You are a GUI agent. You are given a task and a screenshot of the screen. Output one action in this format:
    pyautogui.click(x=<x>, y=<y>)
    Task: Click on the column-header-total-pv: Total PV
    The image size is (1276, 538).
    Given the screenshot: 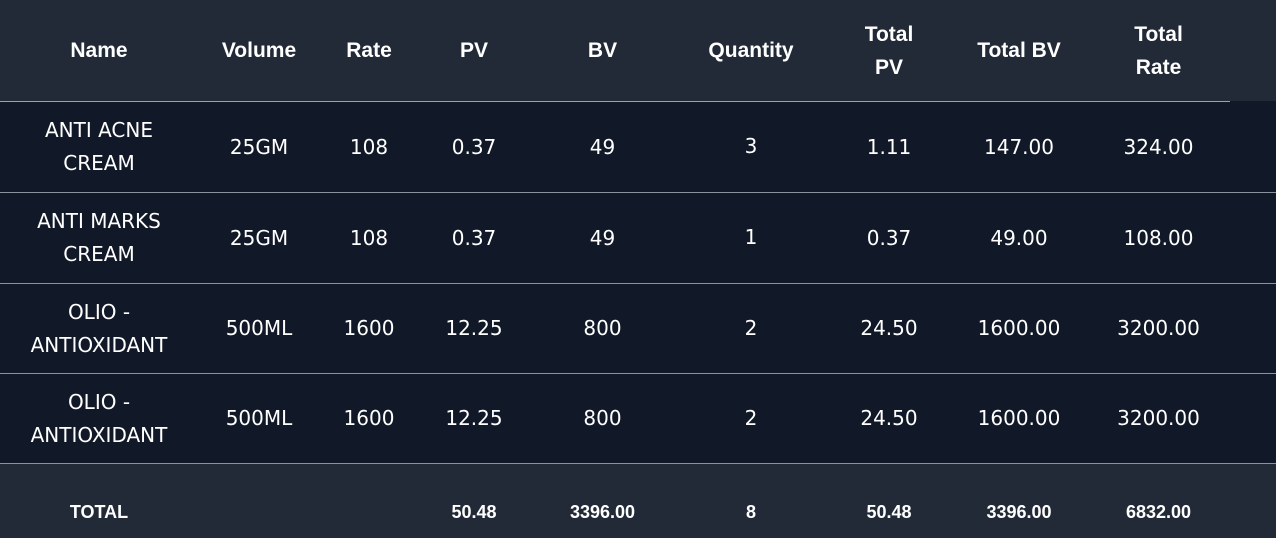 What is the action you would take?
    pyautogui.click(x=889, y=50)
    